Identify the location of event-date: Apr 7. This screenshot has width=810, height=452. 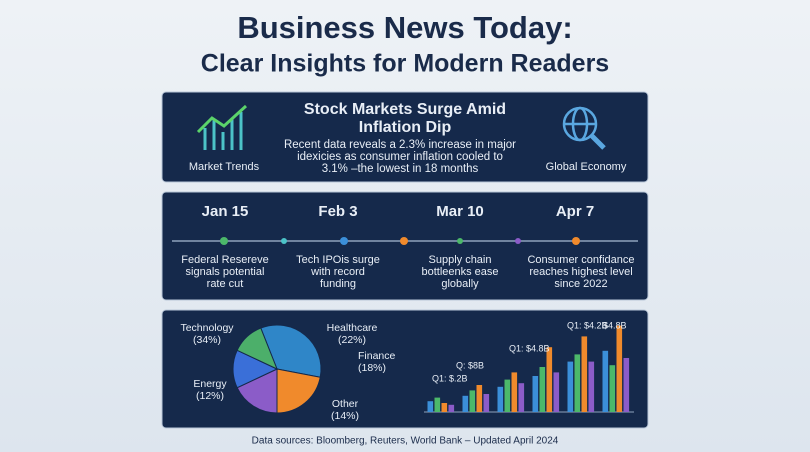
(575, 211).